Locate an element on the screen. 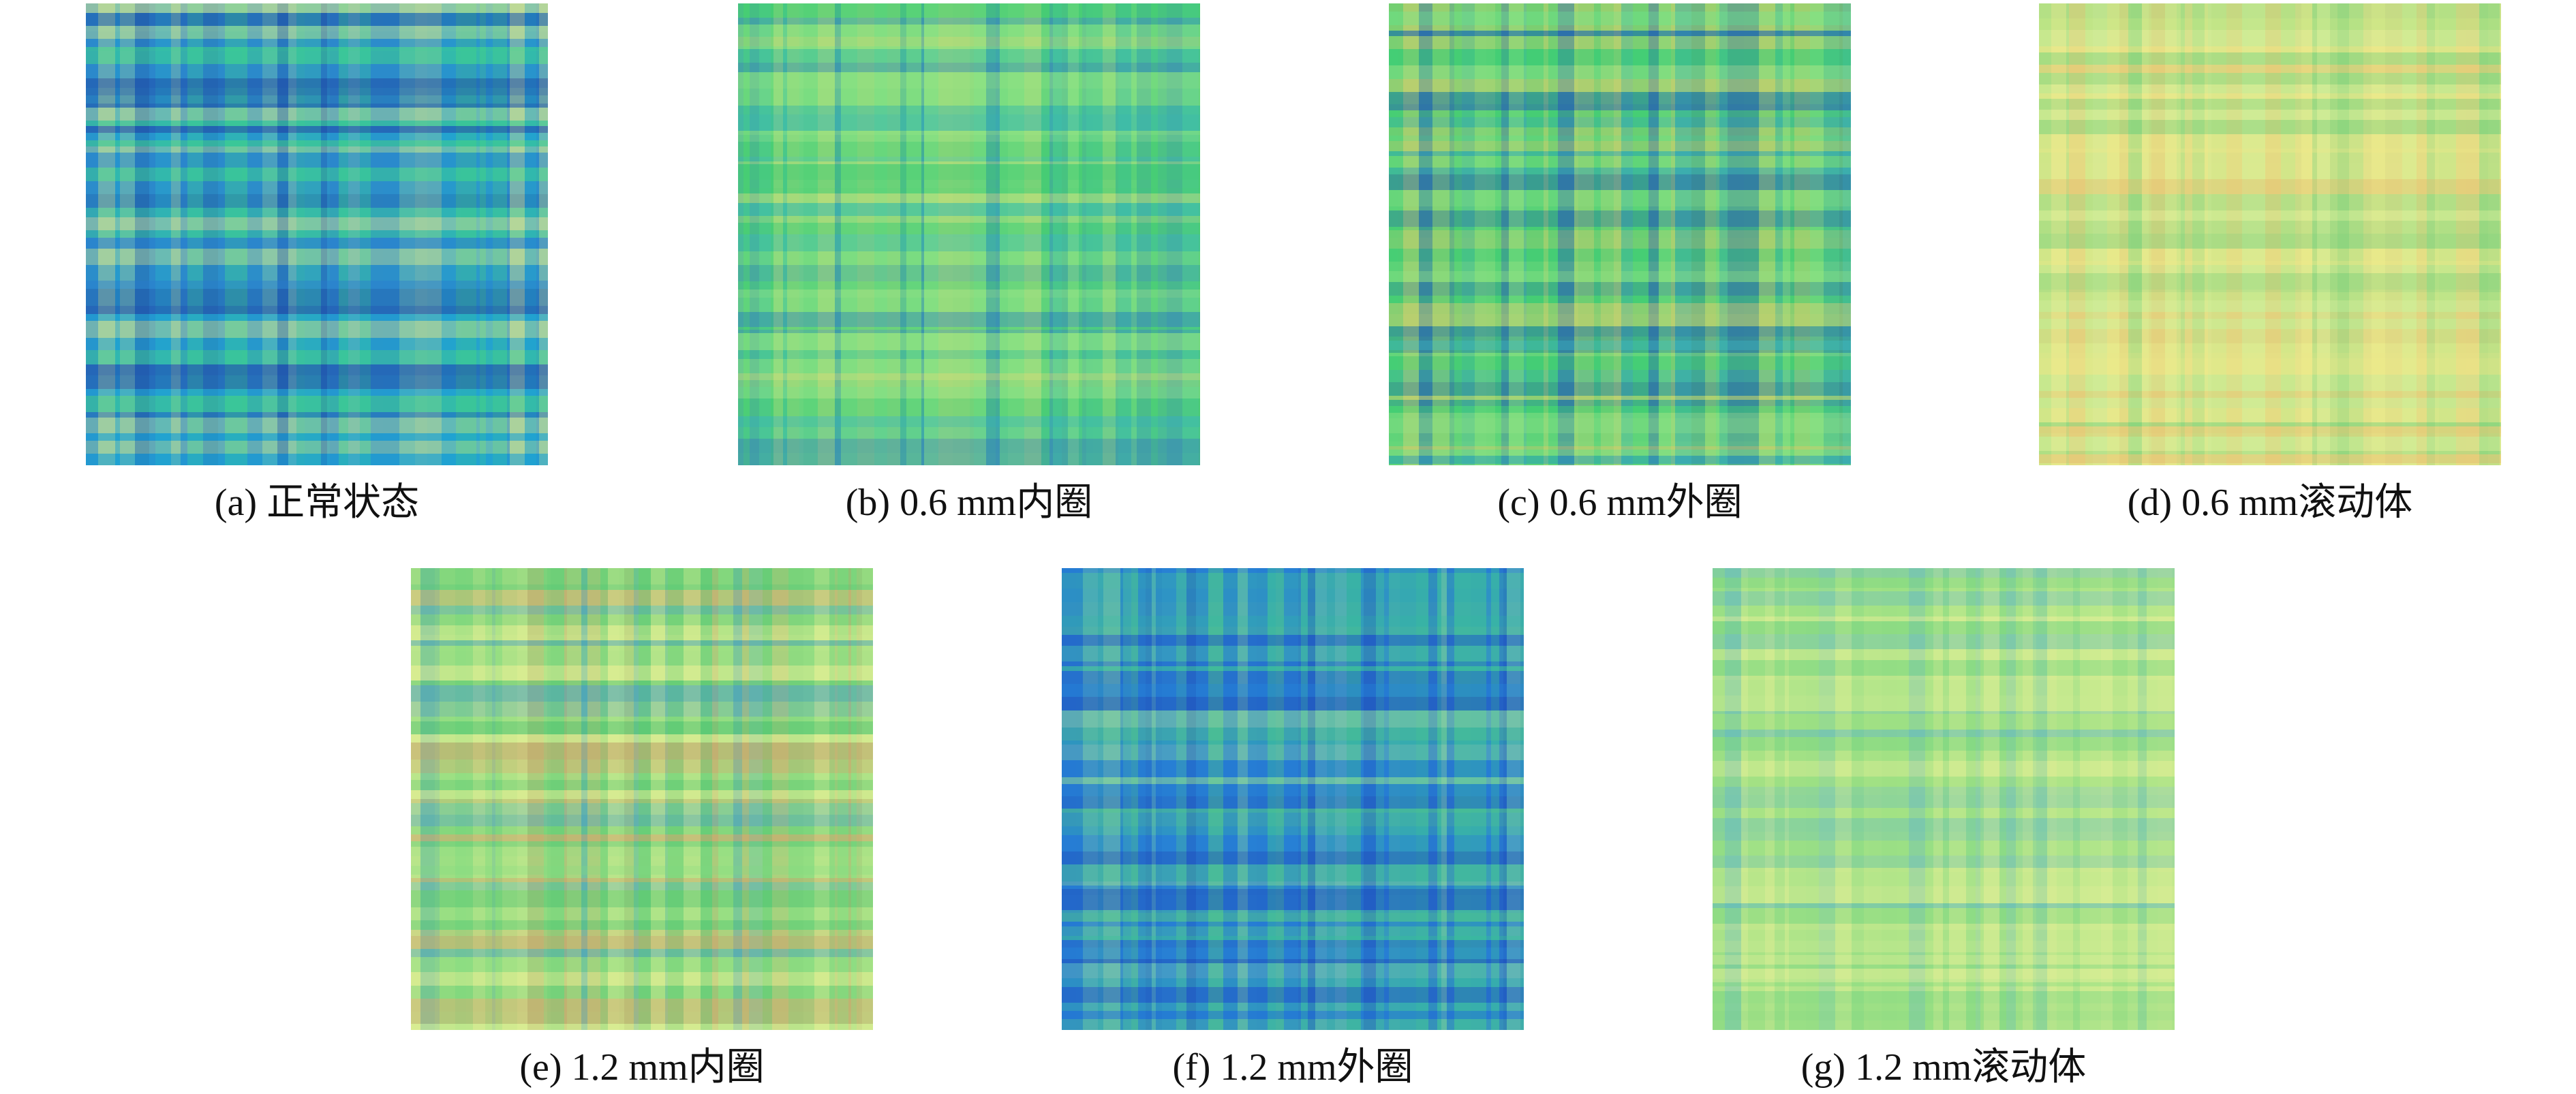  image-background is located at coordinates (1944, 799).